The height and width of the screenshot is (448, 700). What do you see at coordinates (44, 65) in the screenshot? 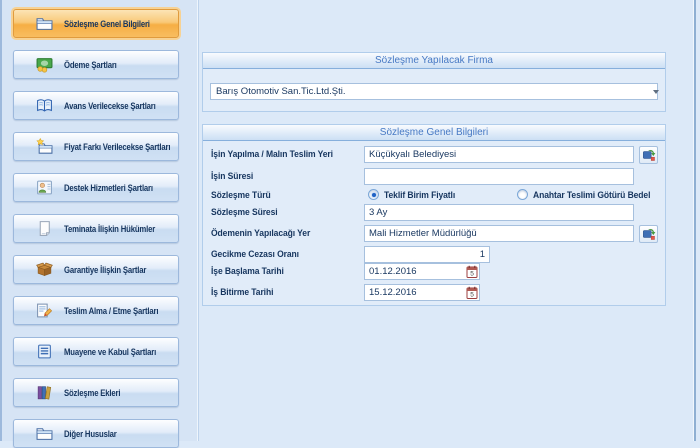
I see `money-icon` at bounding box center [44, 65].